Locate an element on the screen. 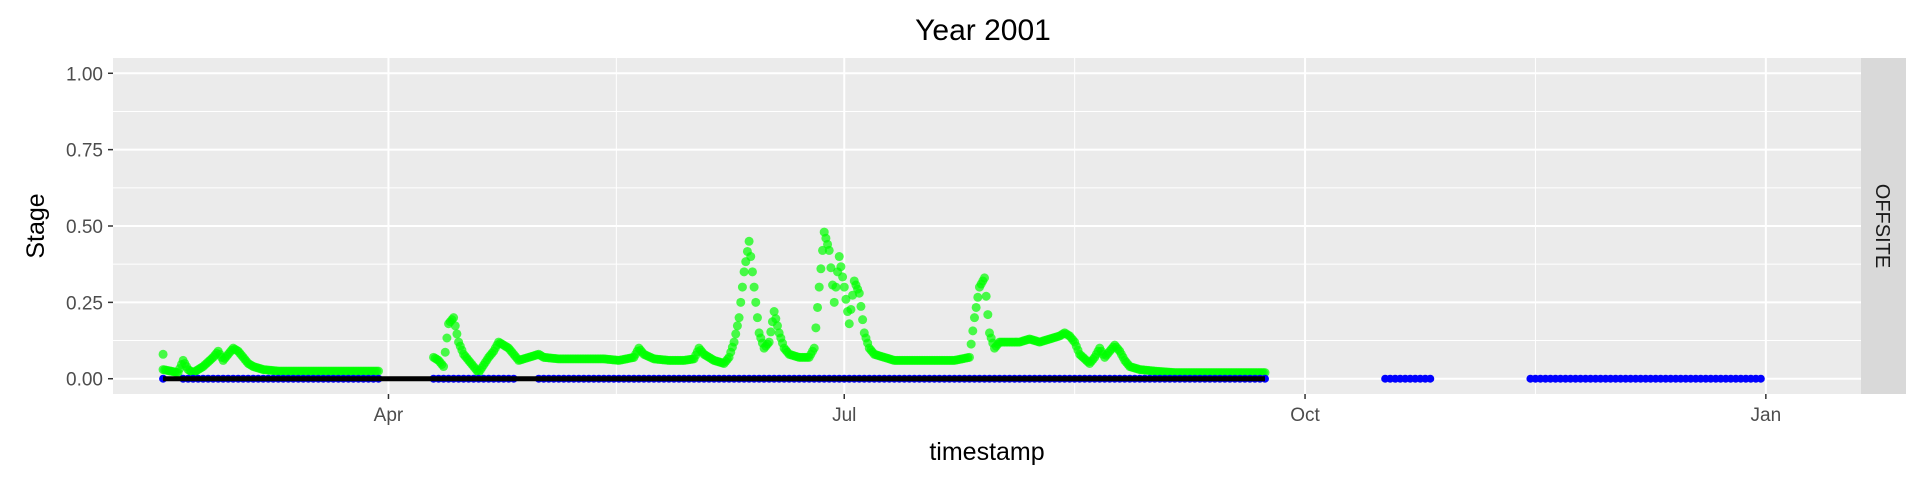 The image size is (1920, 480). x-axis: Apr Jul Oct Jan is located at coordinates (1077, 410).